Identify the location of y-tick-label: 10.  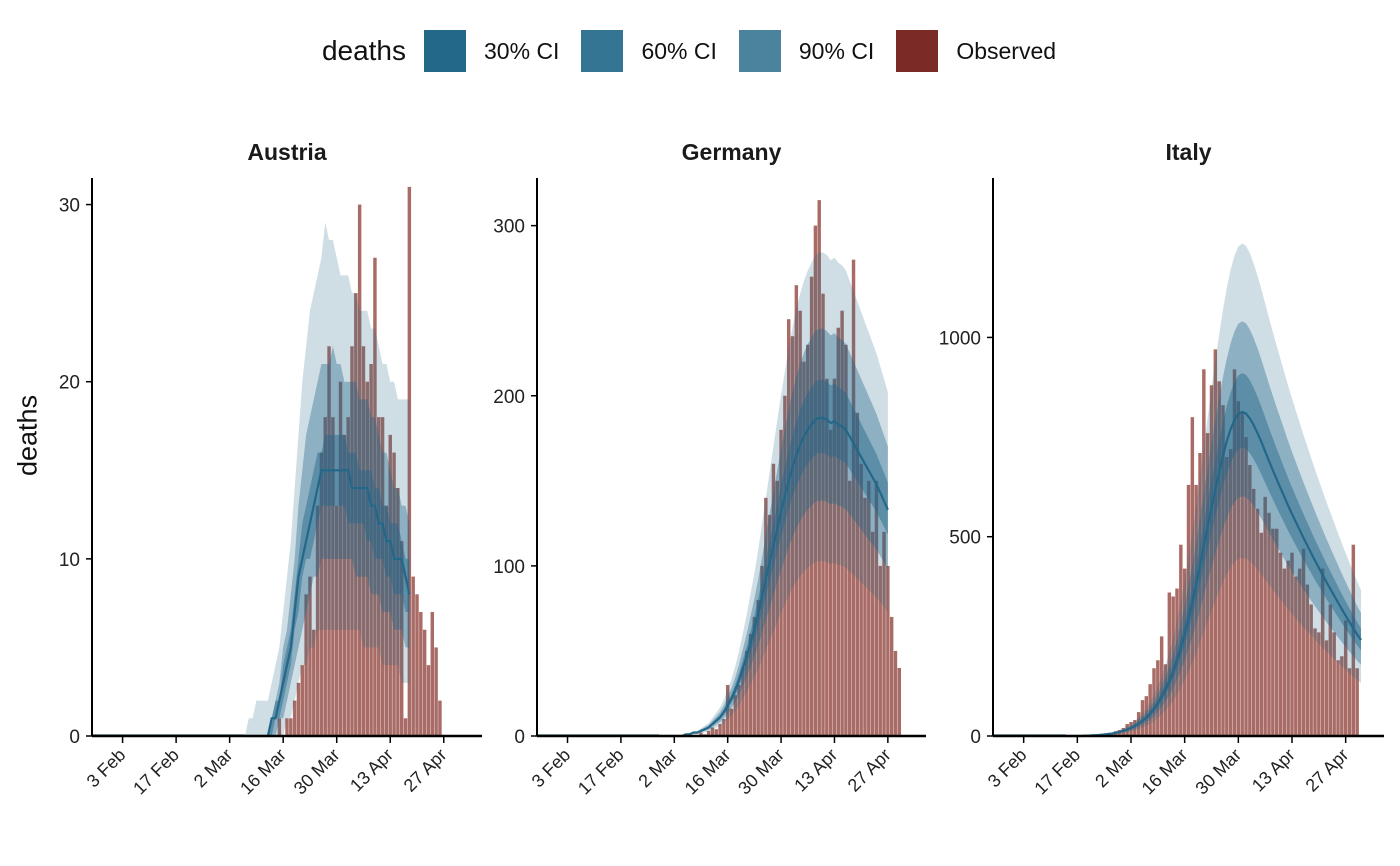
(69, 560).